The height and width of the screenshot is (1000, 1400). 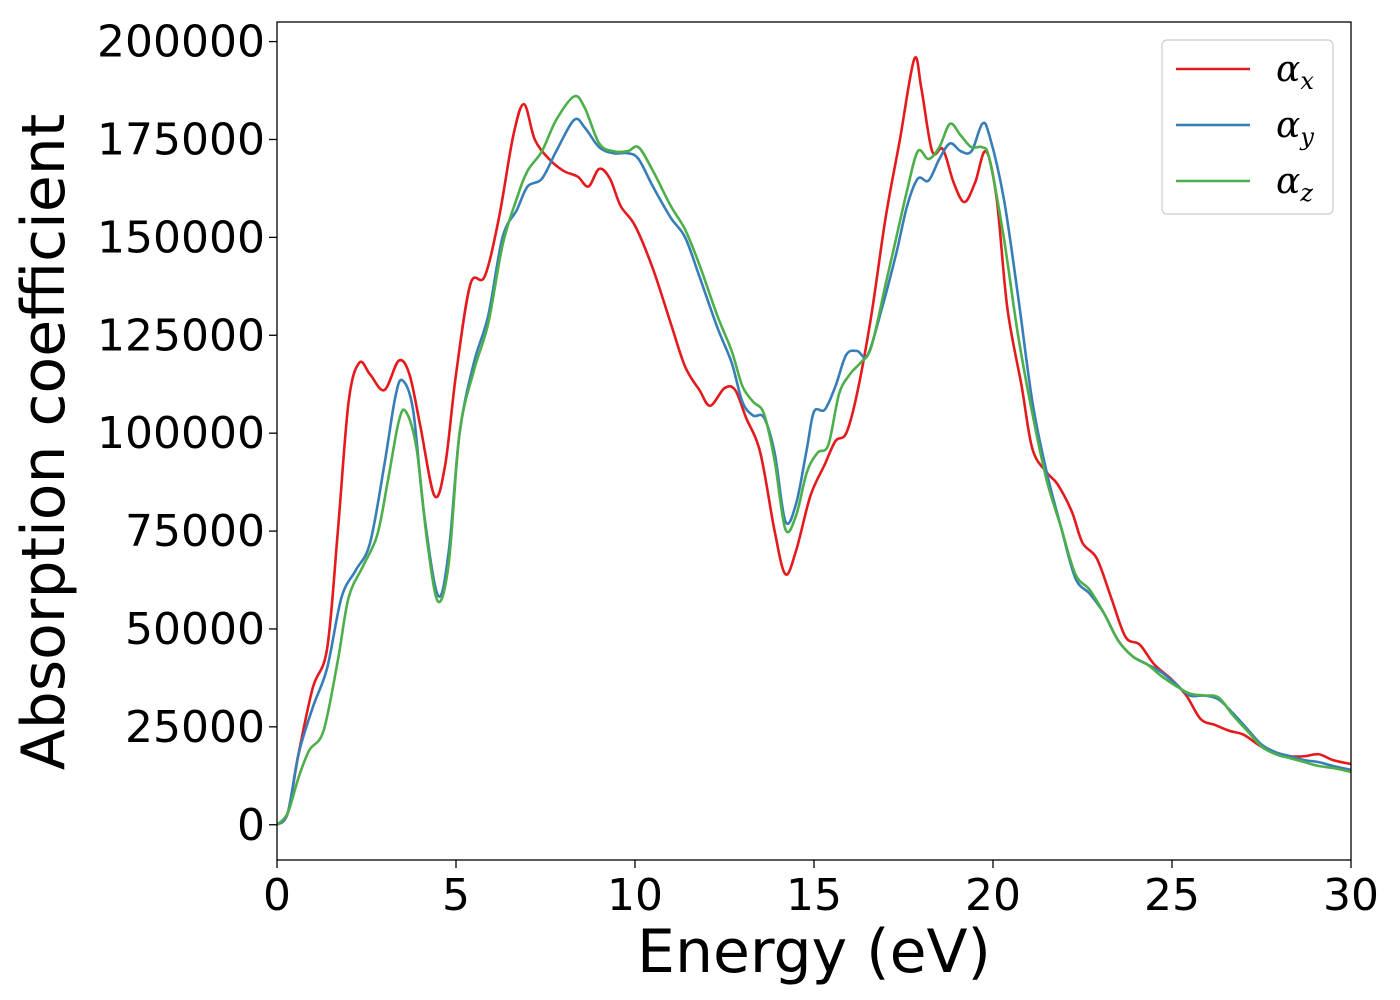 I want to click on y-tick-label: 150000, so click(x=181, y=237).